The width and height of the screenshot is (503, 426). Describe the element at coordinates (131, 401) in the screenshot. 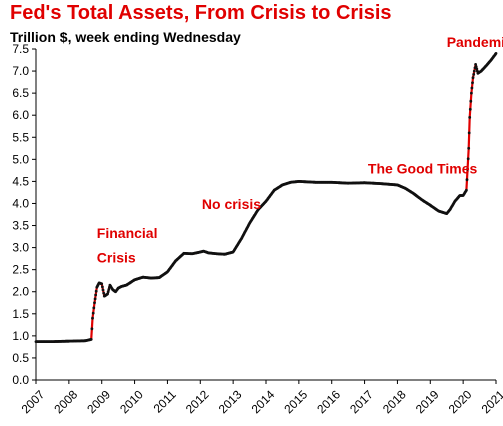

I see `x-tick-label: 2010` at that location.